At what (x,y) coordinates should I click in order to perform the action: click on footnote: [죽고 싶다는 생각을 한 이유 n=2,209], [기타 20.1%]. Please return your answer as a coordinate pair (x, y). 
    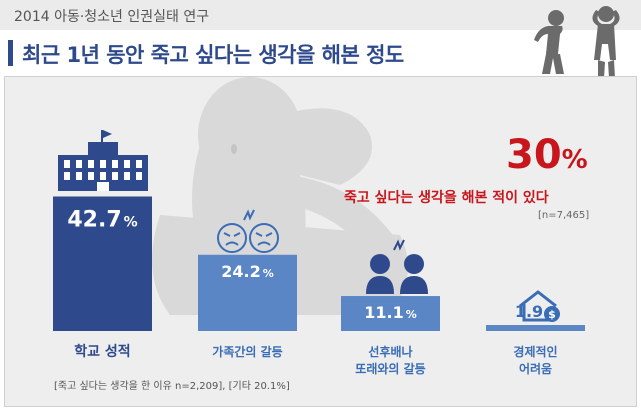
    Looking at the image, I should click on (172, 386).